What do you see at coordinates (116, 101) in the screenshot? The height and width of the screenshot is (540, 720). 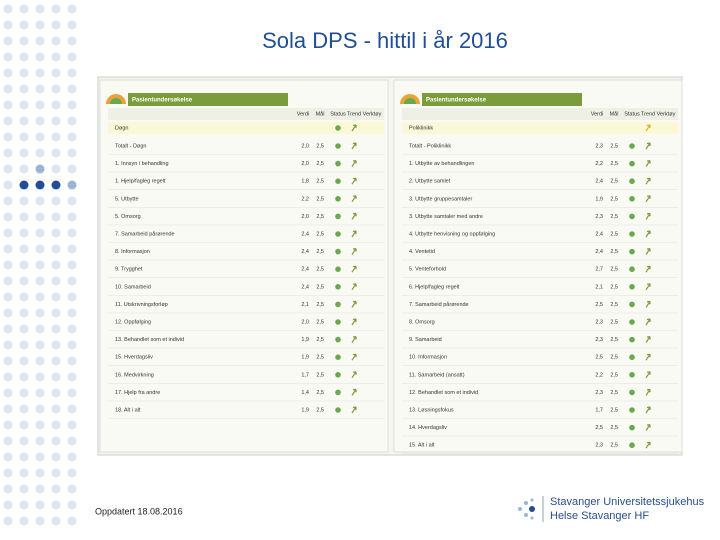 I see `gauge-icon` at bounding box center [116, 101].